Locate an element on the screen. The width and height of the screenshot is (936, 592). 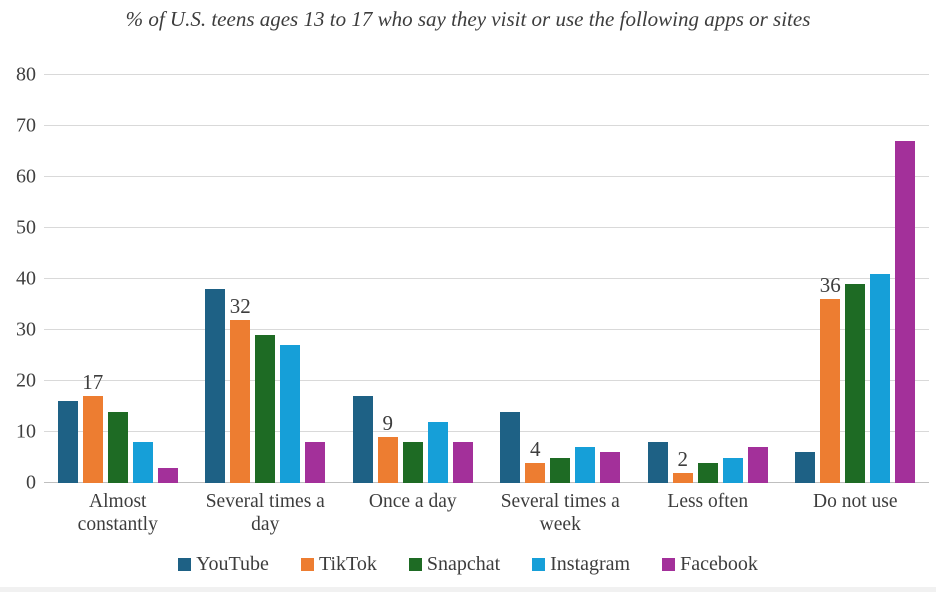
legend-label-facebook: Facebook is located at coordinates (719, 564).